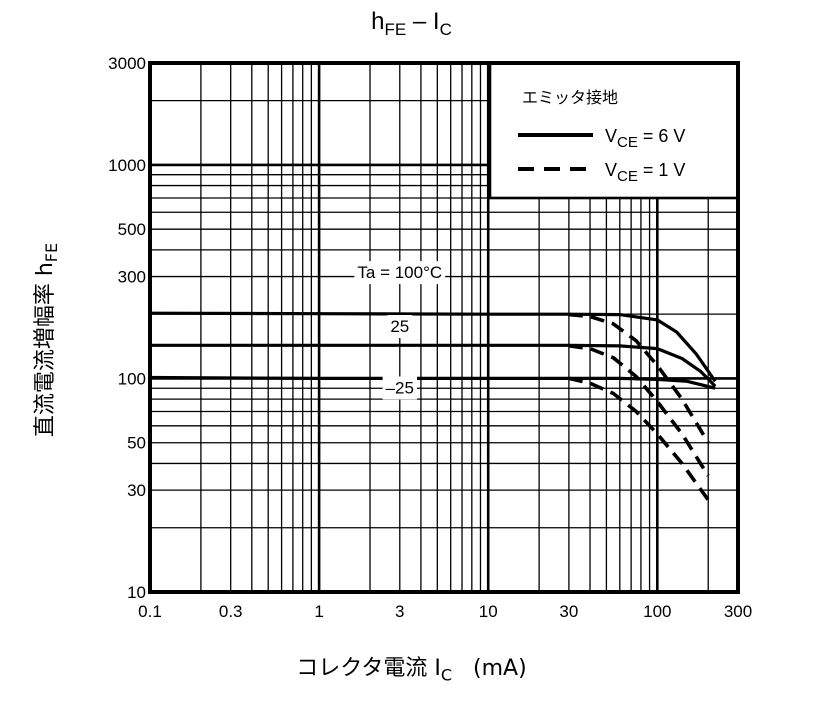 The height and width of the screenshot is (720, 823). I want to click on y-tick-label: 1000, so click(127, 165).